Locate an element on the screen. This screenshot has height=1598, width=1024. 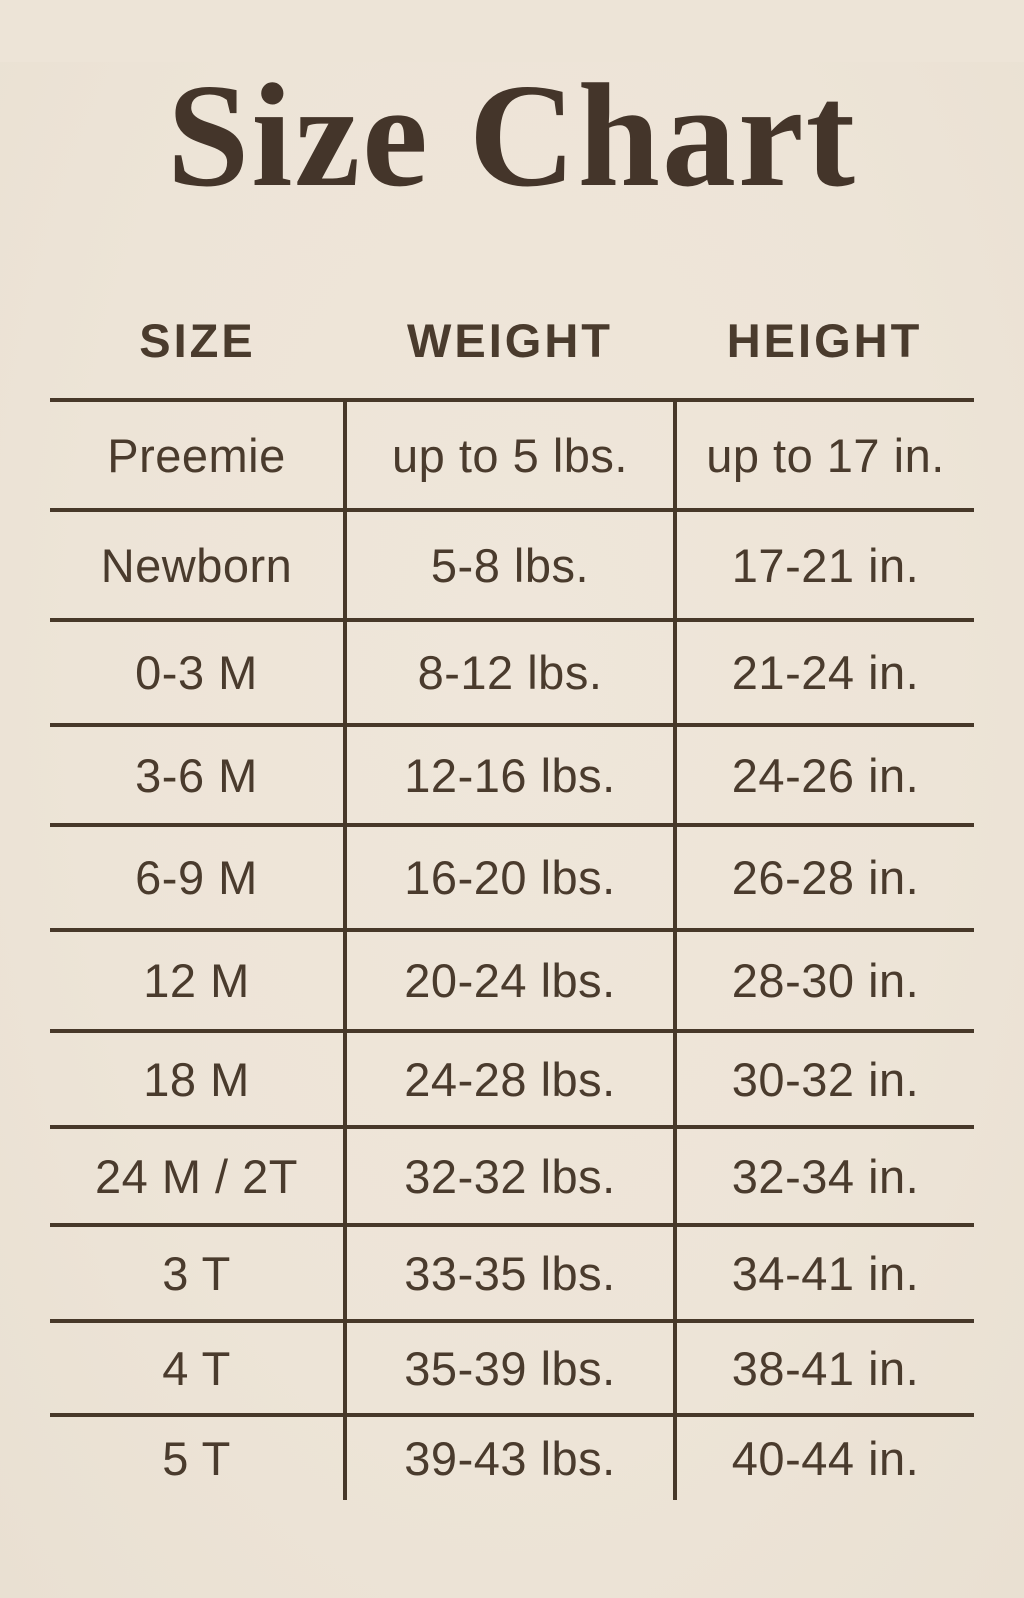
size-cell: 3 T is located at coordinates (197, 1272).